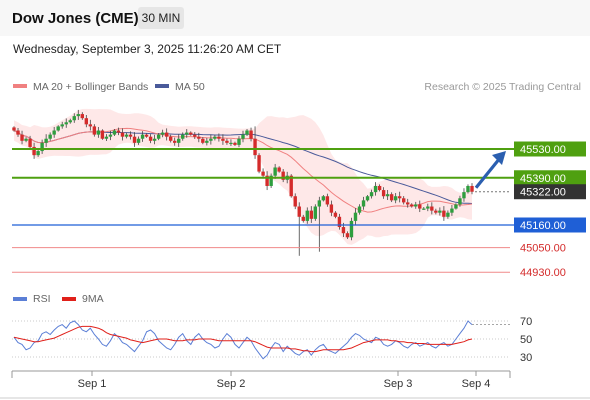 This screenshot has width=590, height=400. Describe the element at coordinates (75, 18) in the screenshot. I see `instrument-title: Dow Jones (CME)` at that location.